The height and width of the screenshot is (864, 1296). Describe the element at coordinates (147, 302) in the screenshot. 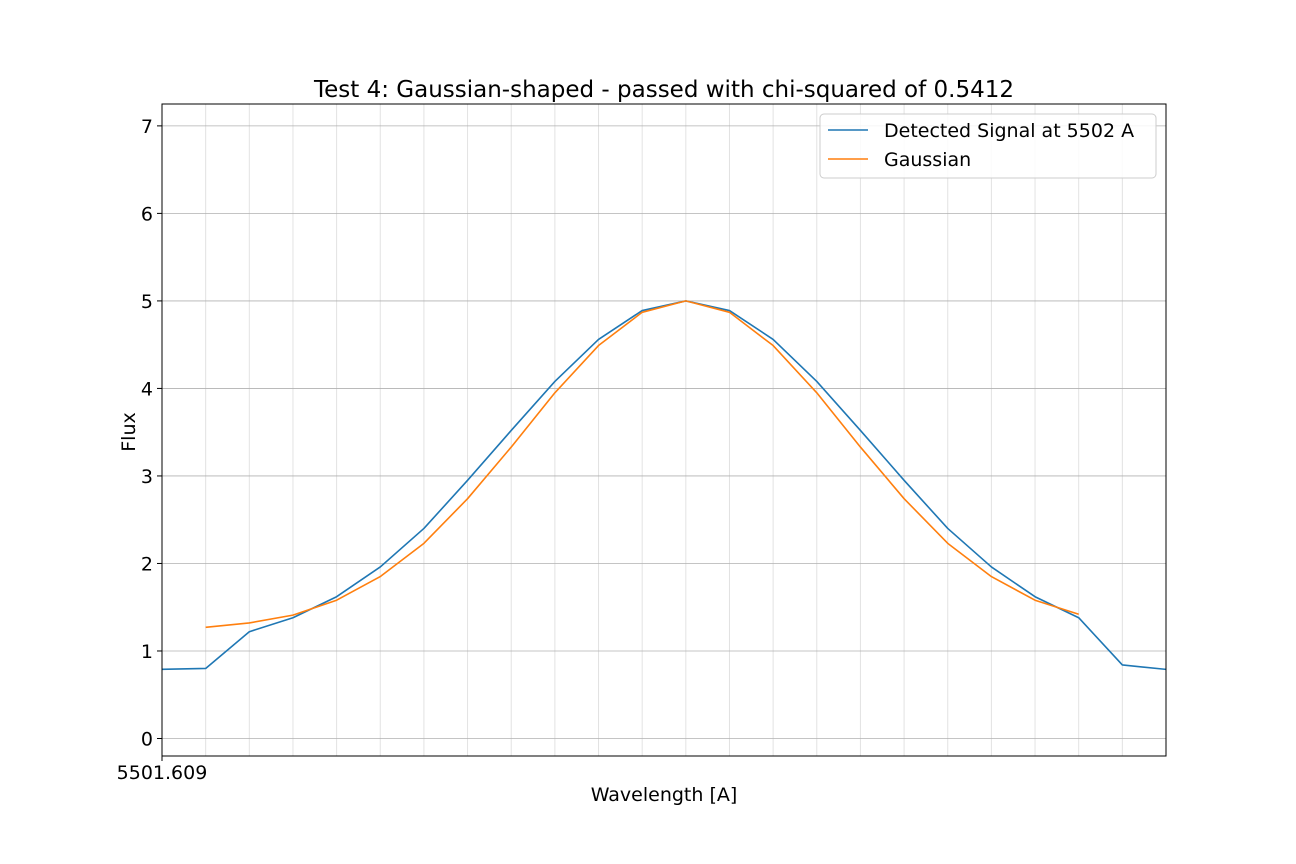

I see `y-tick-label: 5` at that location.